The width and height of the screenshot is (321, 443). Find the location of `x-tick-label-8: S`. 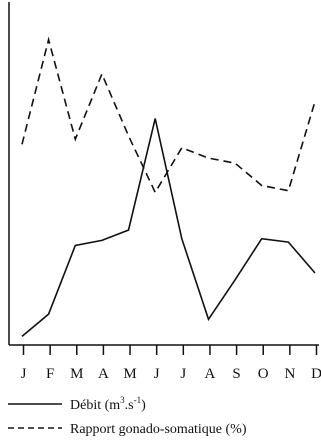

x-tick-label-8: S is located at coordinates (236, 374).